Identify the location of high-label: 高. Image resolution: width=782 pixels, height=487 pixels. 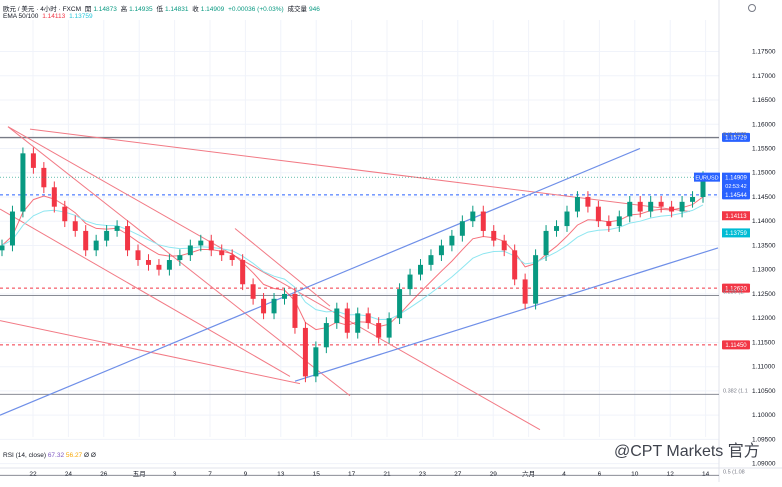
(124, 9).